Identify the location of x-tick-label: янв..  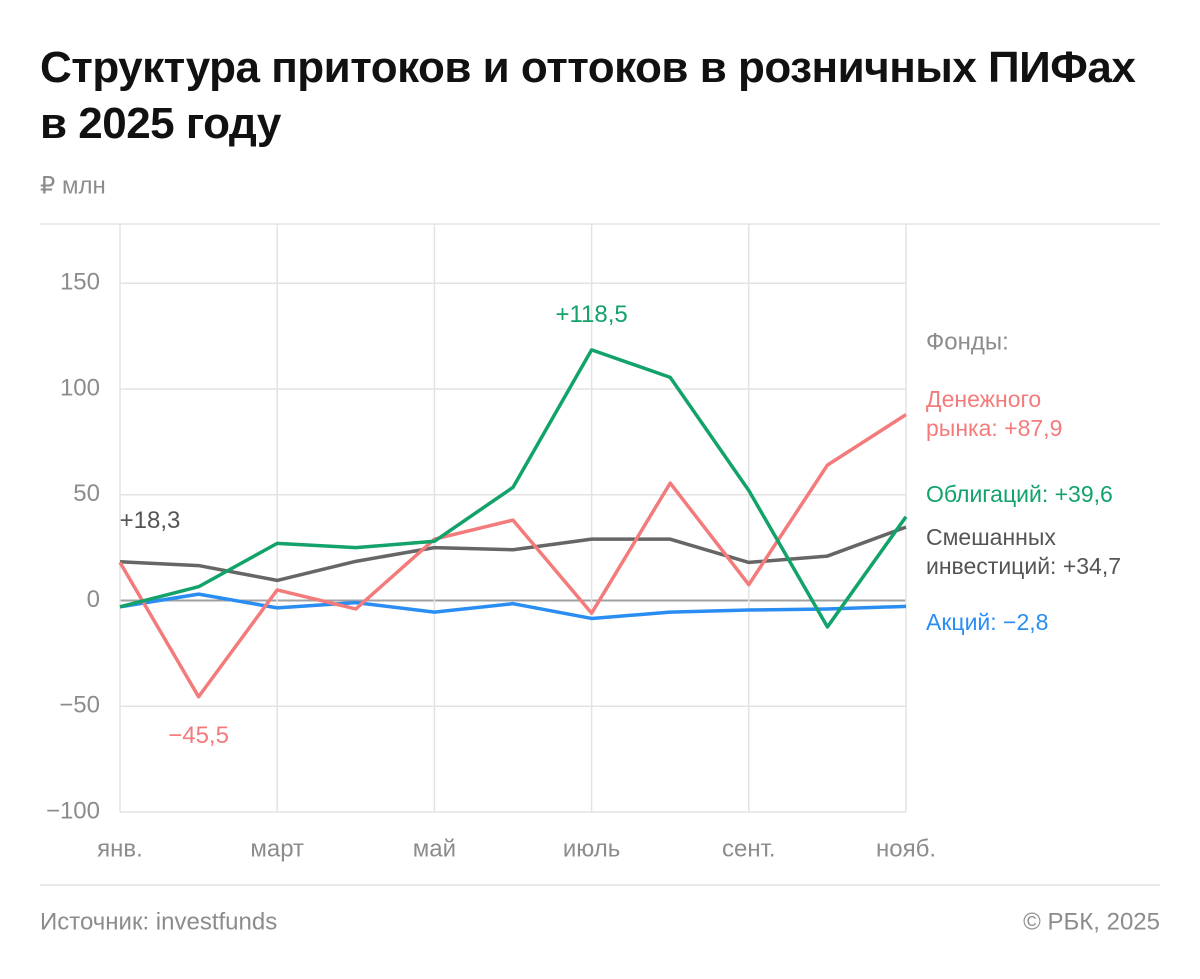
(120, 848).